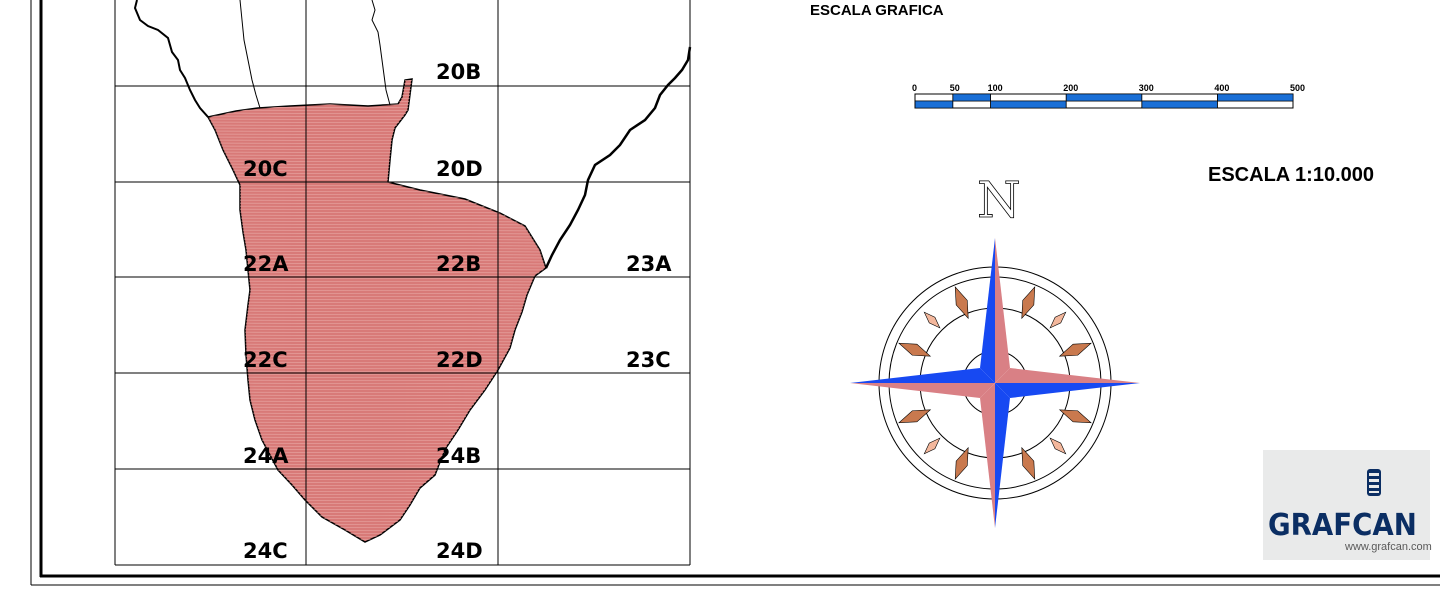 The image size is (1440, 604). What do you see at coordinates (459, 169) in the screenshot?
I see `sheet-label: 20D` at bounding box center [459, 169].